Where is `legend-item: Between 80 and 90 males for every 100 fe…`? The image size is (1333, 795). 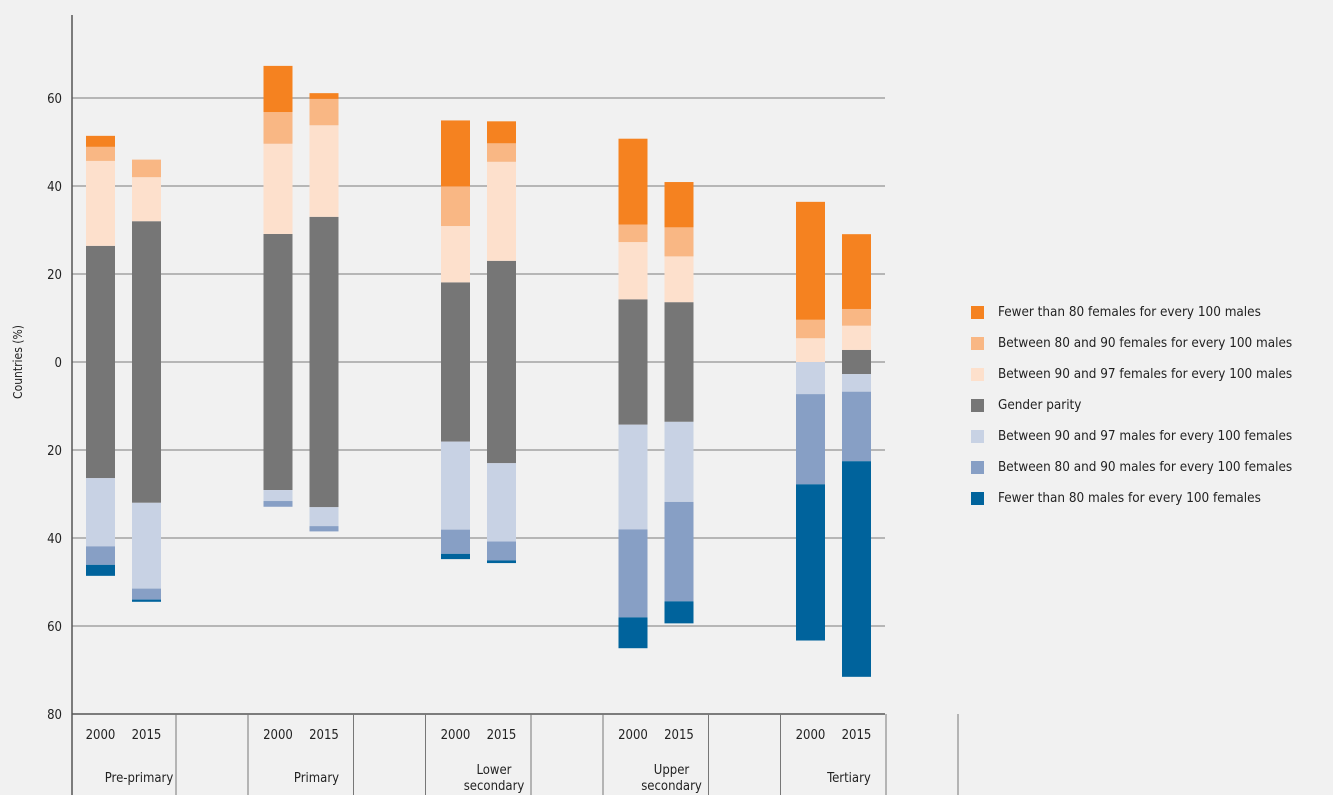
legend-item: Between 80 and 90 males for every 100 fe… is located at coordinates (1131, 473).